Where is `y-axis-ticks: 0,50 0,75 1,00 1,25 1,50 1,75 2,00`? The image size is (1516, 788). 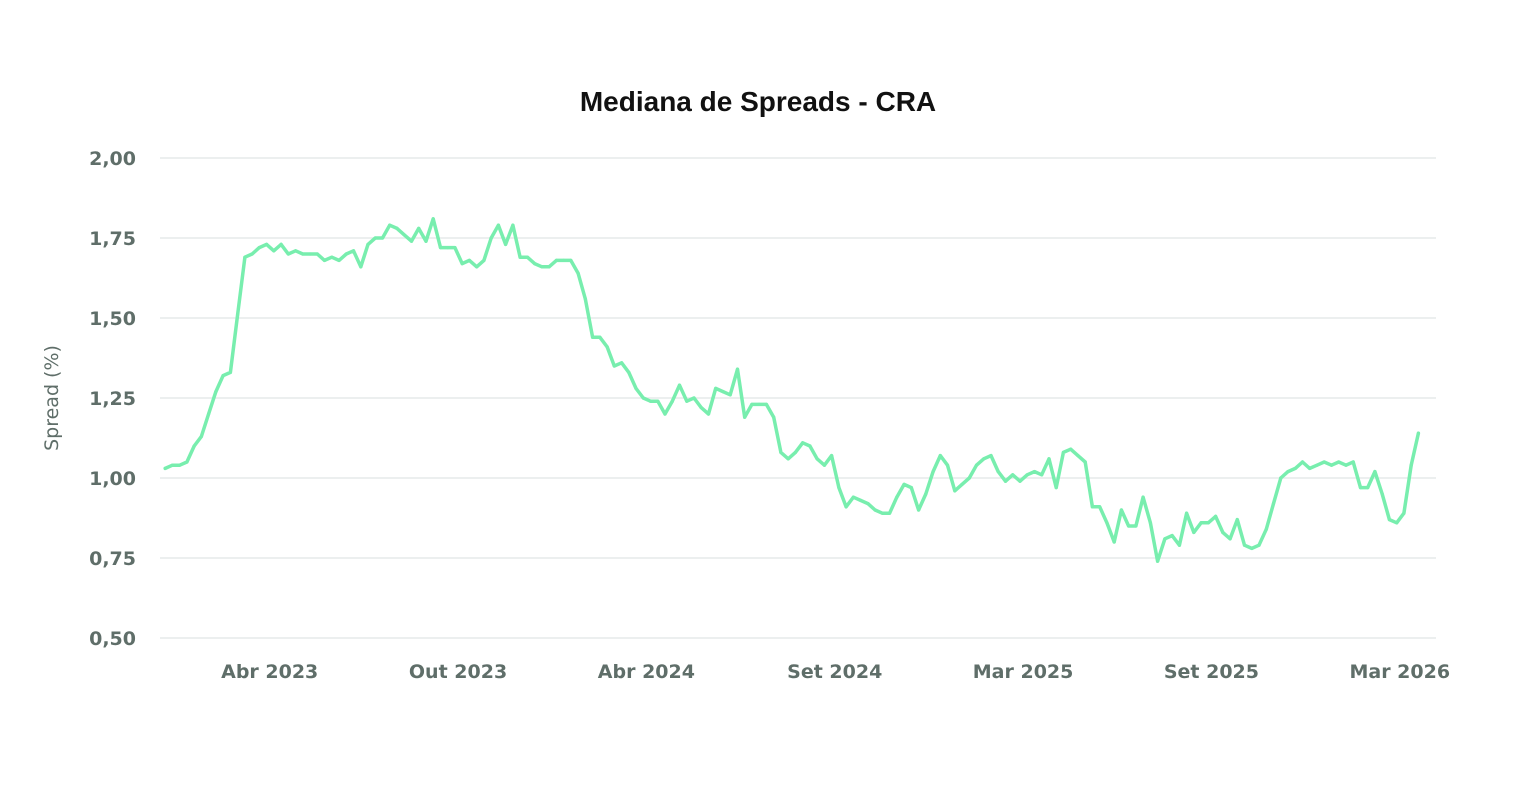
y-axis-ticks: 0,50 0,75 1,00 1,25 1,50 1,75 2,00 is located at coordinates (112, 399).